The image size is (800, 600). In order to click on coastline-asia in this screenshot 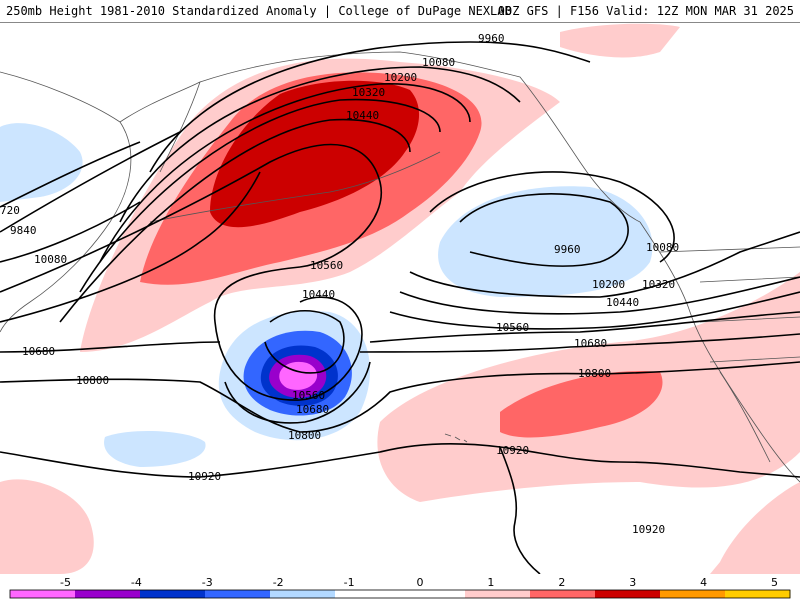, I will do `click(66, 202)`.